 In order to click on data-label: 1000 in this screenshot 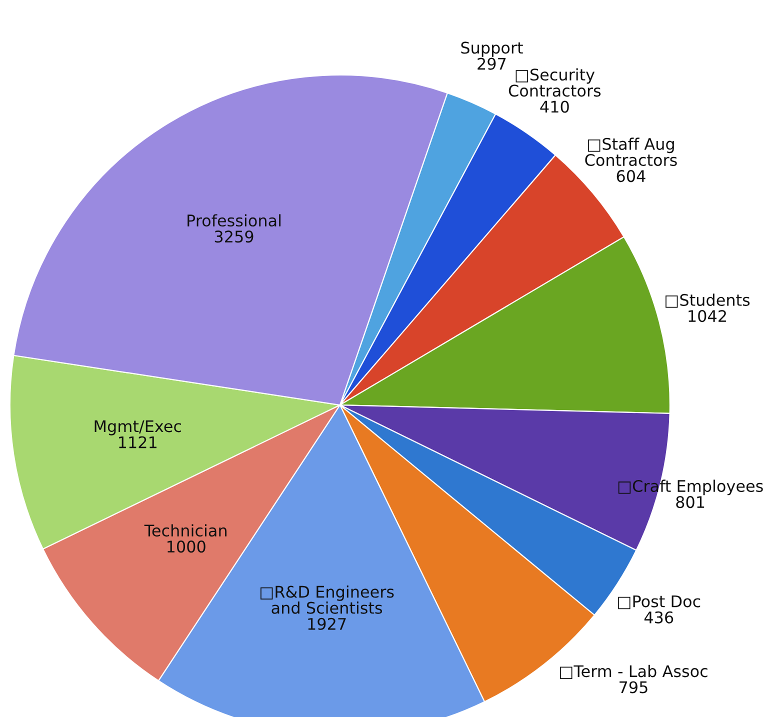, I will do `click(187, 546)`.